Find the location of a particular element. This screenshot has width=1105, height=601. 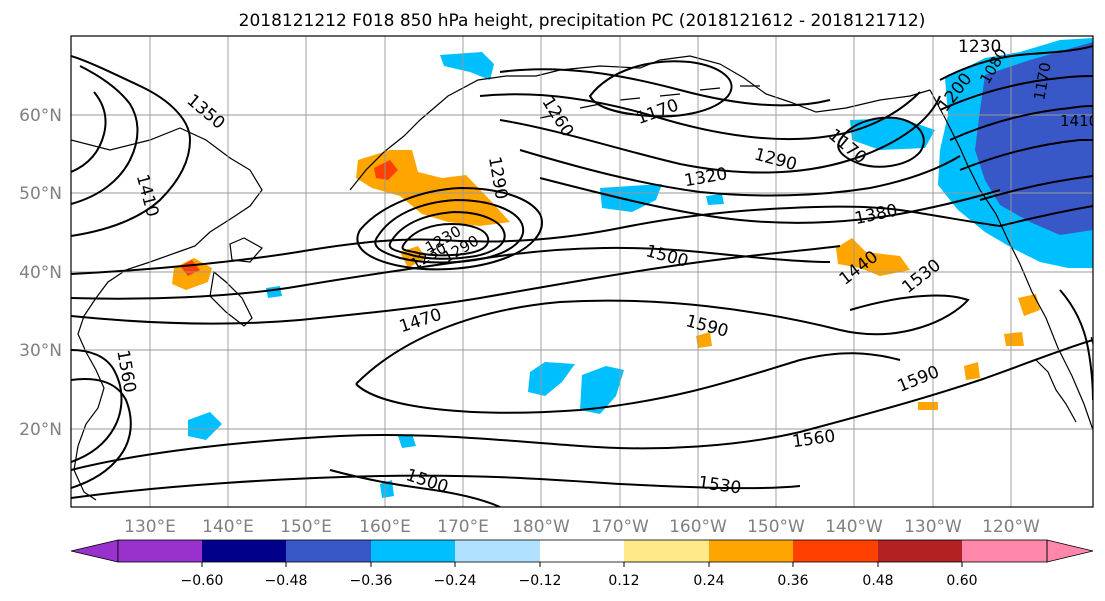

contour-1320-band is located at coordinates (740, 173).